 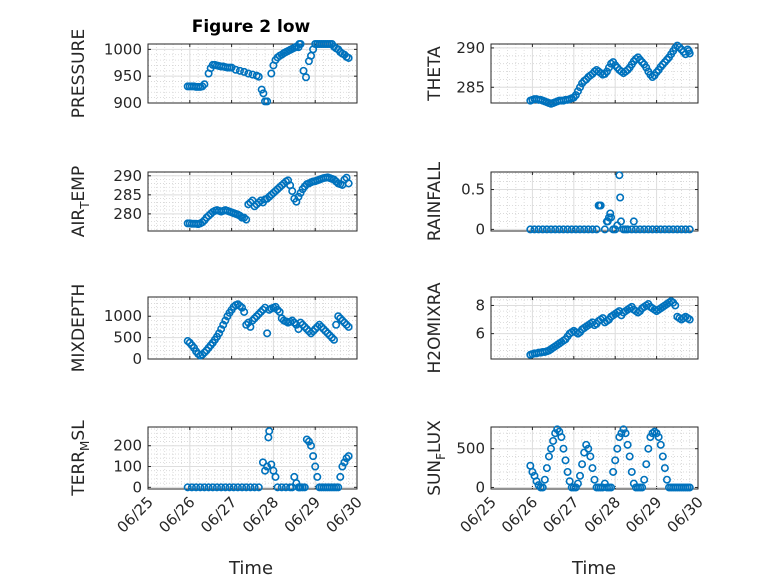 I want to click on y-axis-label: RAINFALL, so click(x=435, y=201).